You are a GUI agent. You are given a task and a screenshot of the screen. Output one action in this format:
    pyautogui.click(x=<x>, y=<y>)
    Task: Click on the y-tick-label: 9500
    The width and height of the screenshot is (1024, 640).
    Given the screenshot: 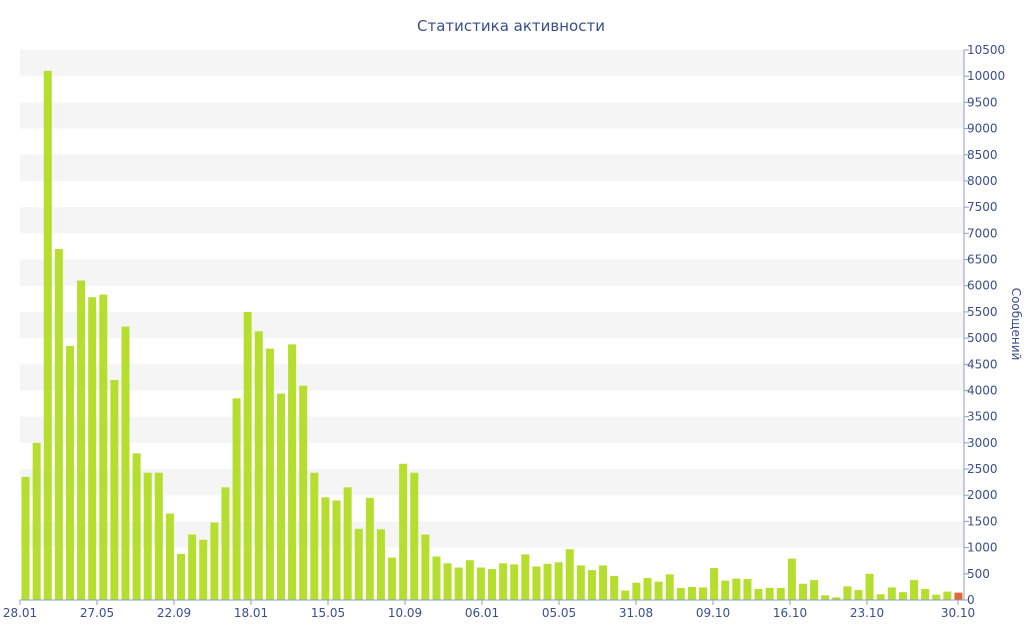 What is the action you would take?
    pyautogui.click(x=982, y=102)
    